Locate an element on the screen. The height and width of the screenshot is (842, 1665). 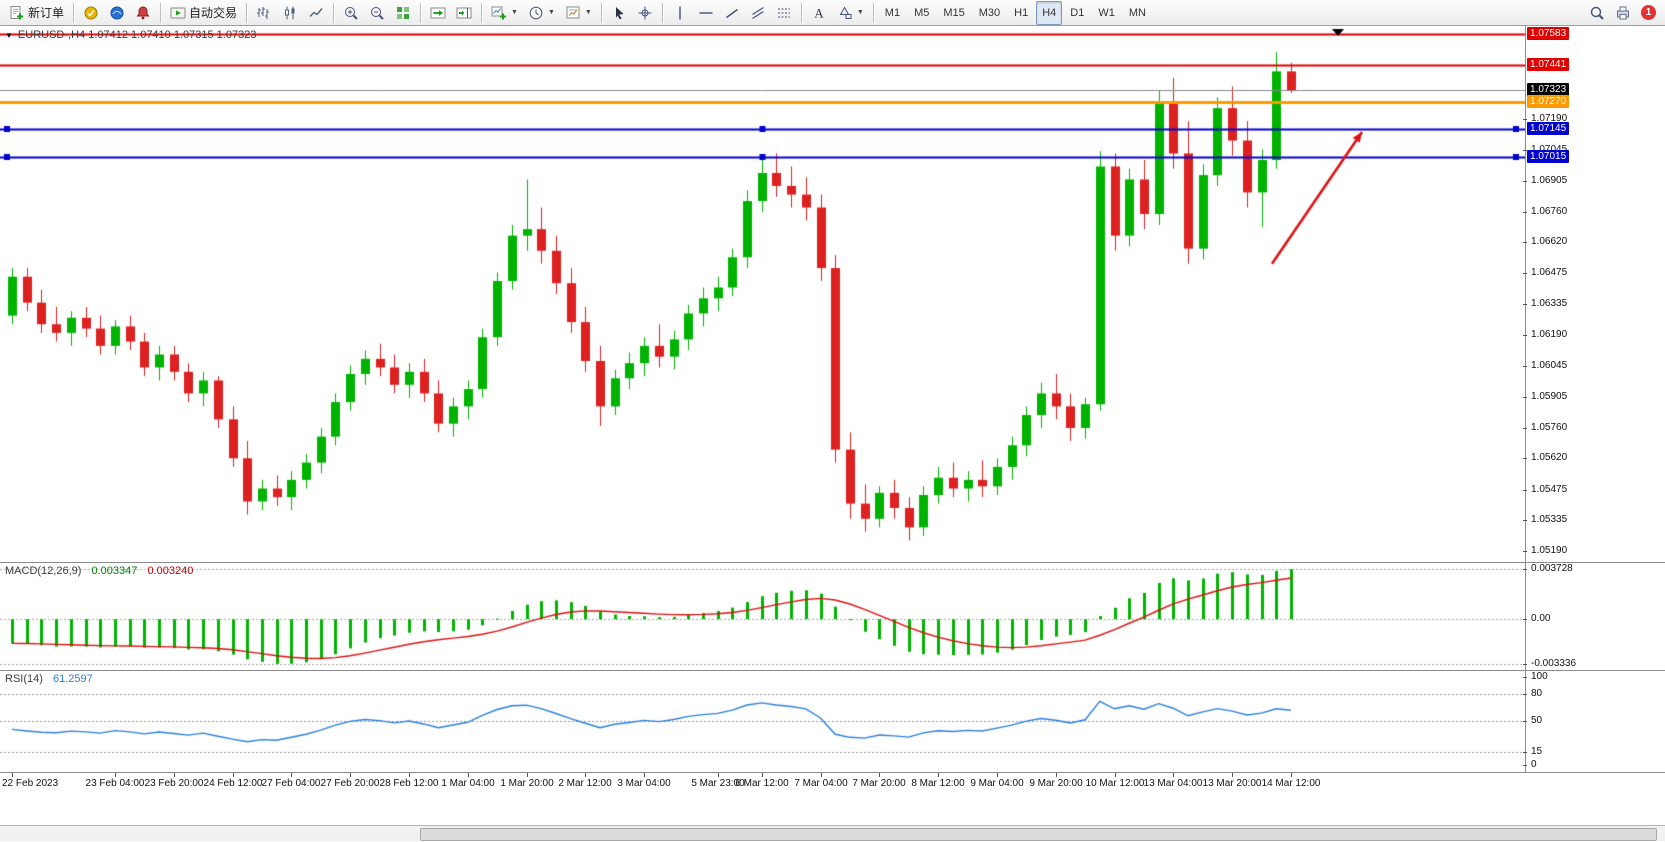
rsi-tick-label: 100 is located at coordinates (1535, 676).